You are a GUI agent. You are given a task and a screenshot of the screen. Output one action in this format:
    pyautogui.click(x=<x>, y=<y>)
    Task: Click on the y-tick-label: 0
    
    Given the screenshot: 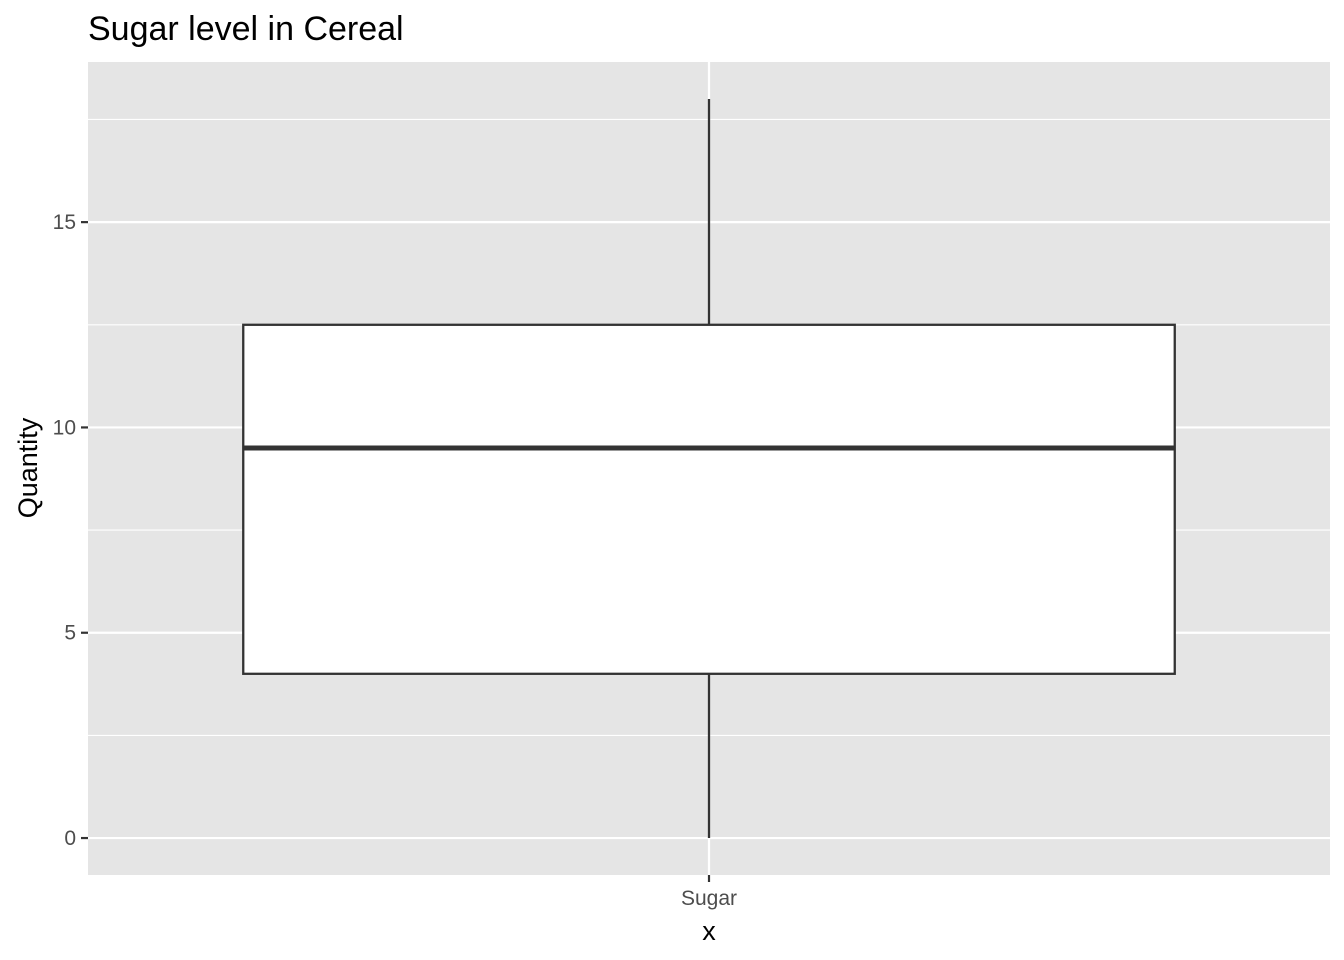 What is the action you would take?
    pyautogui.click(x=70, y=838)
    